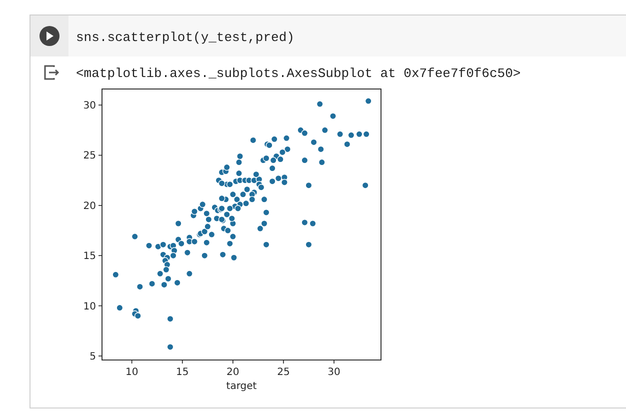  What do you see at coordinates (233, 372) in the screenshot?
I see `x-tick-label: 20` at bounding box center [233, 372].